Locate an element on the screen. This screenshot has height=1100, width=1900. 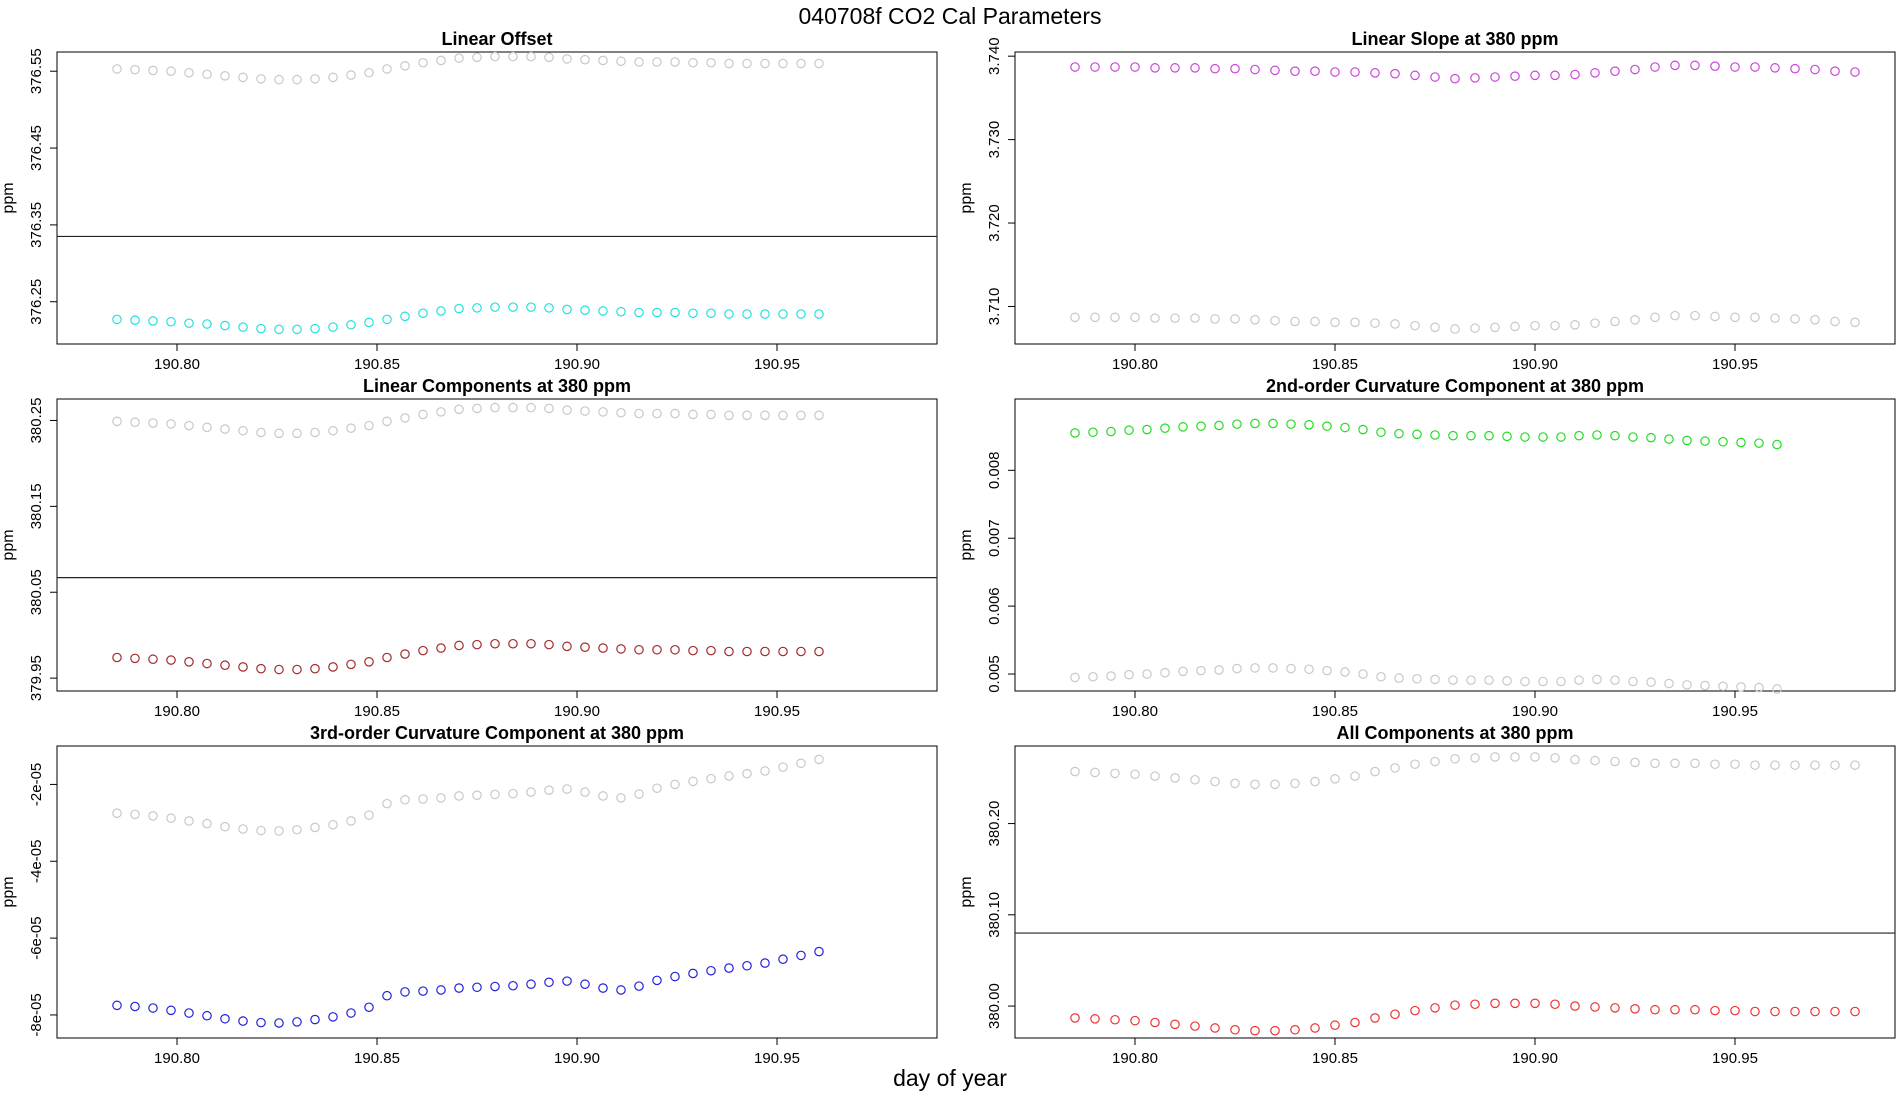
y-tick-label: -8e-05 is located at coordinates (36, 1014).